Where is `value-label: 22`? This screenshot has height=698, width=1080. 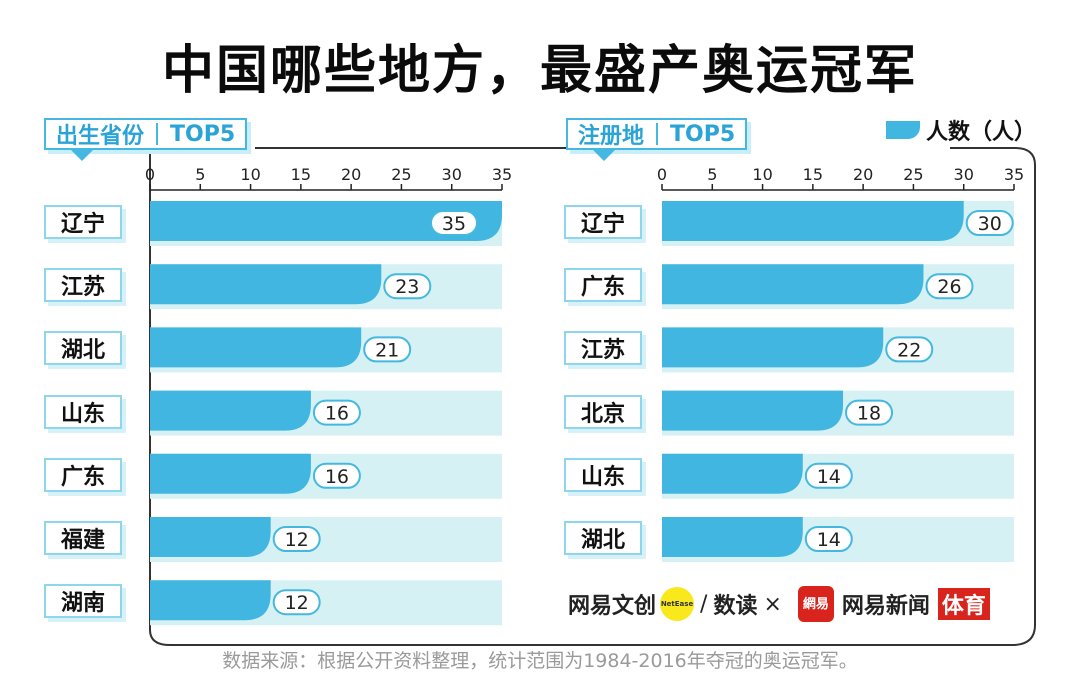
value-label: 22 is located at coordinates (909, 350).